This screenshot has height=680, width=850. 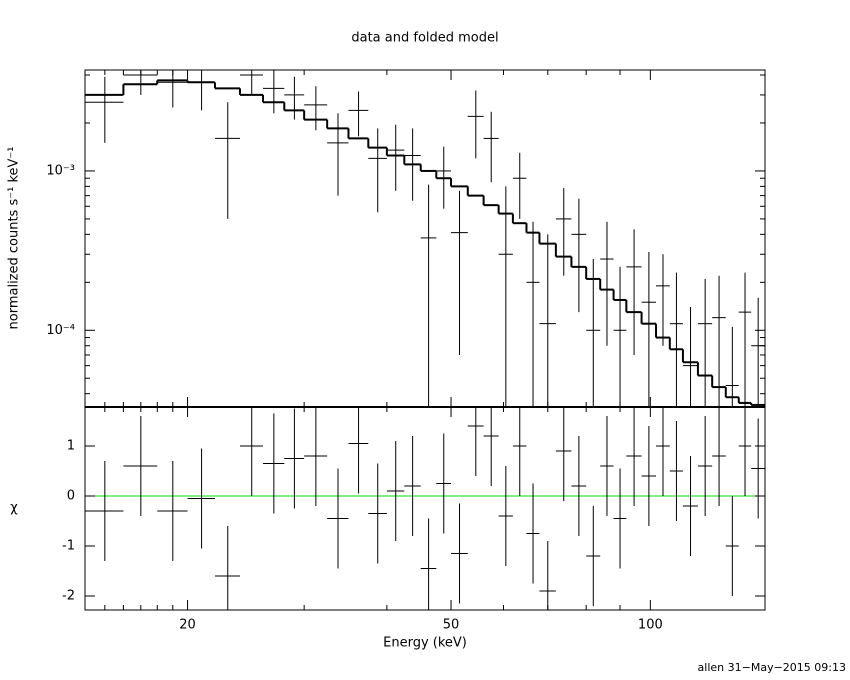 What do you see at coordinates (425, 643) in the screenshot?
I see `x-axis-label: Energy (keV)` at bounding box center [425, 643].